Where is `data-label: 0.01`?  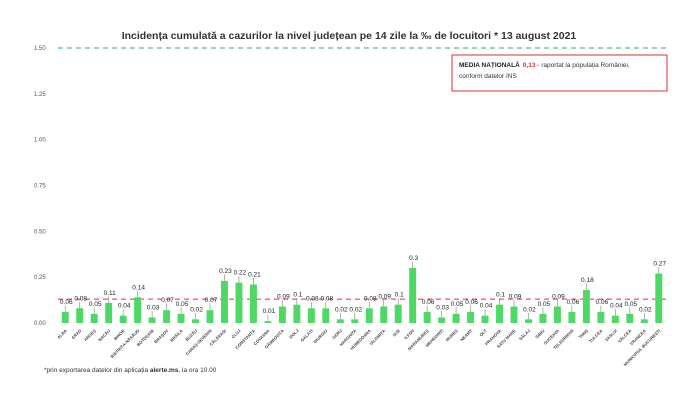 data-label: 0.01 is located at coordinates (269, 311).